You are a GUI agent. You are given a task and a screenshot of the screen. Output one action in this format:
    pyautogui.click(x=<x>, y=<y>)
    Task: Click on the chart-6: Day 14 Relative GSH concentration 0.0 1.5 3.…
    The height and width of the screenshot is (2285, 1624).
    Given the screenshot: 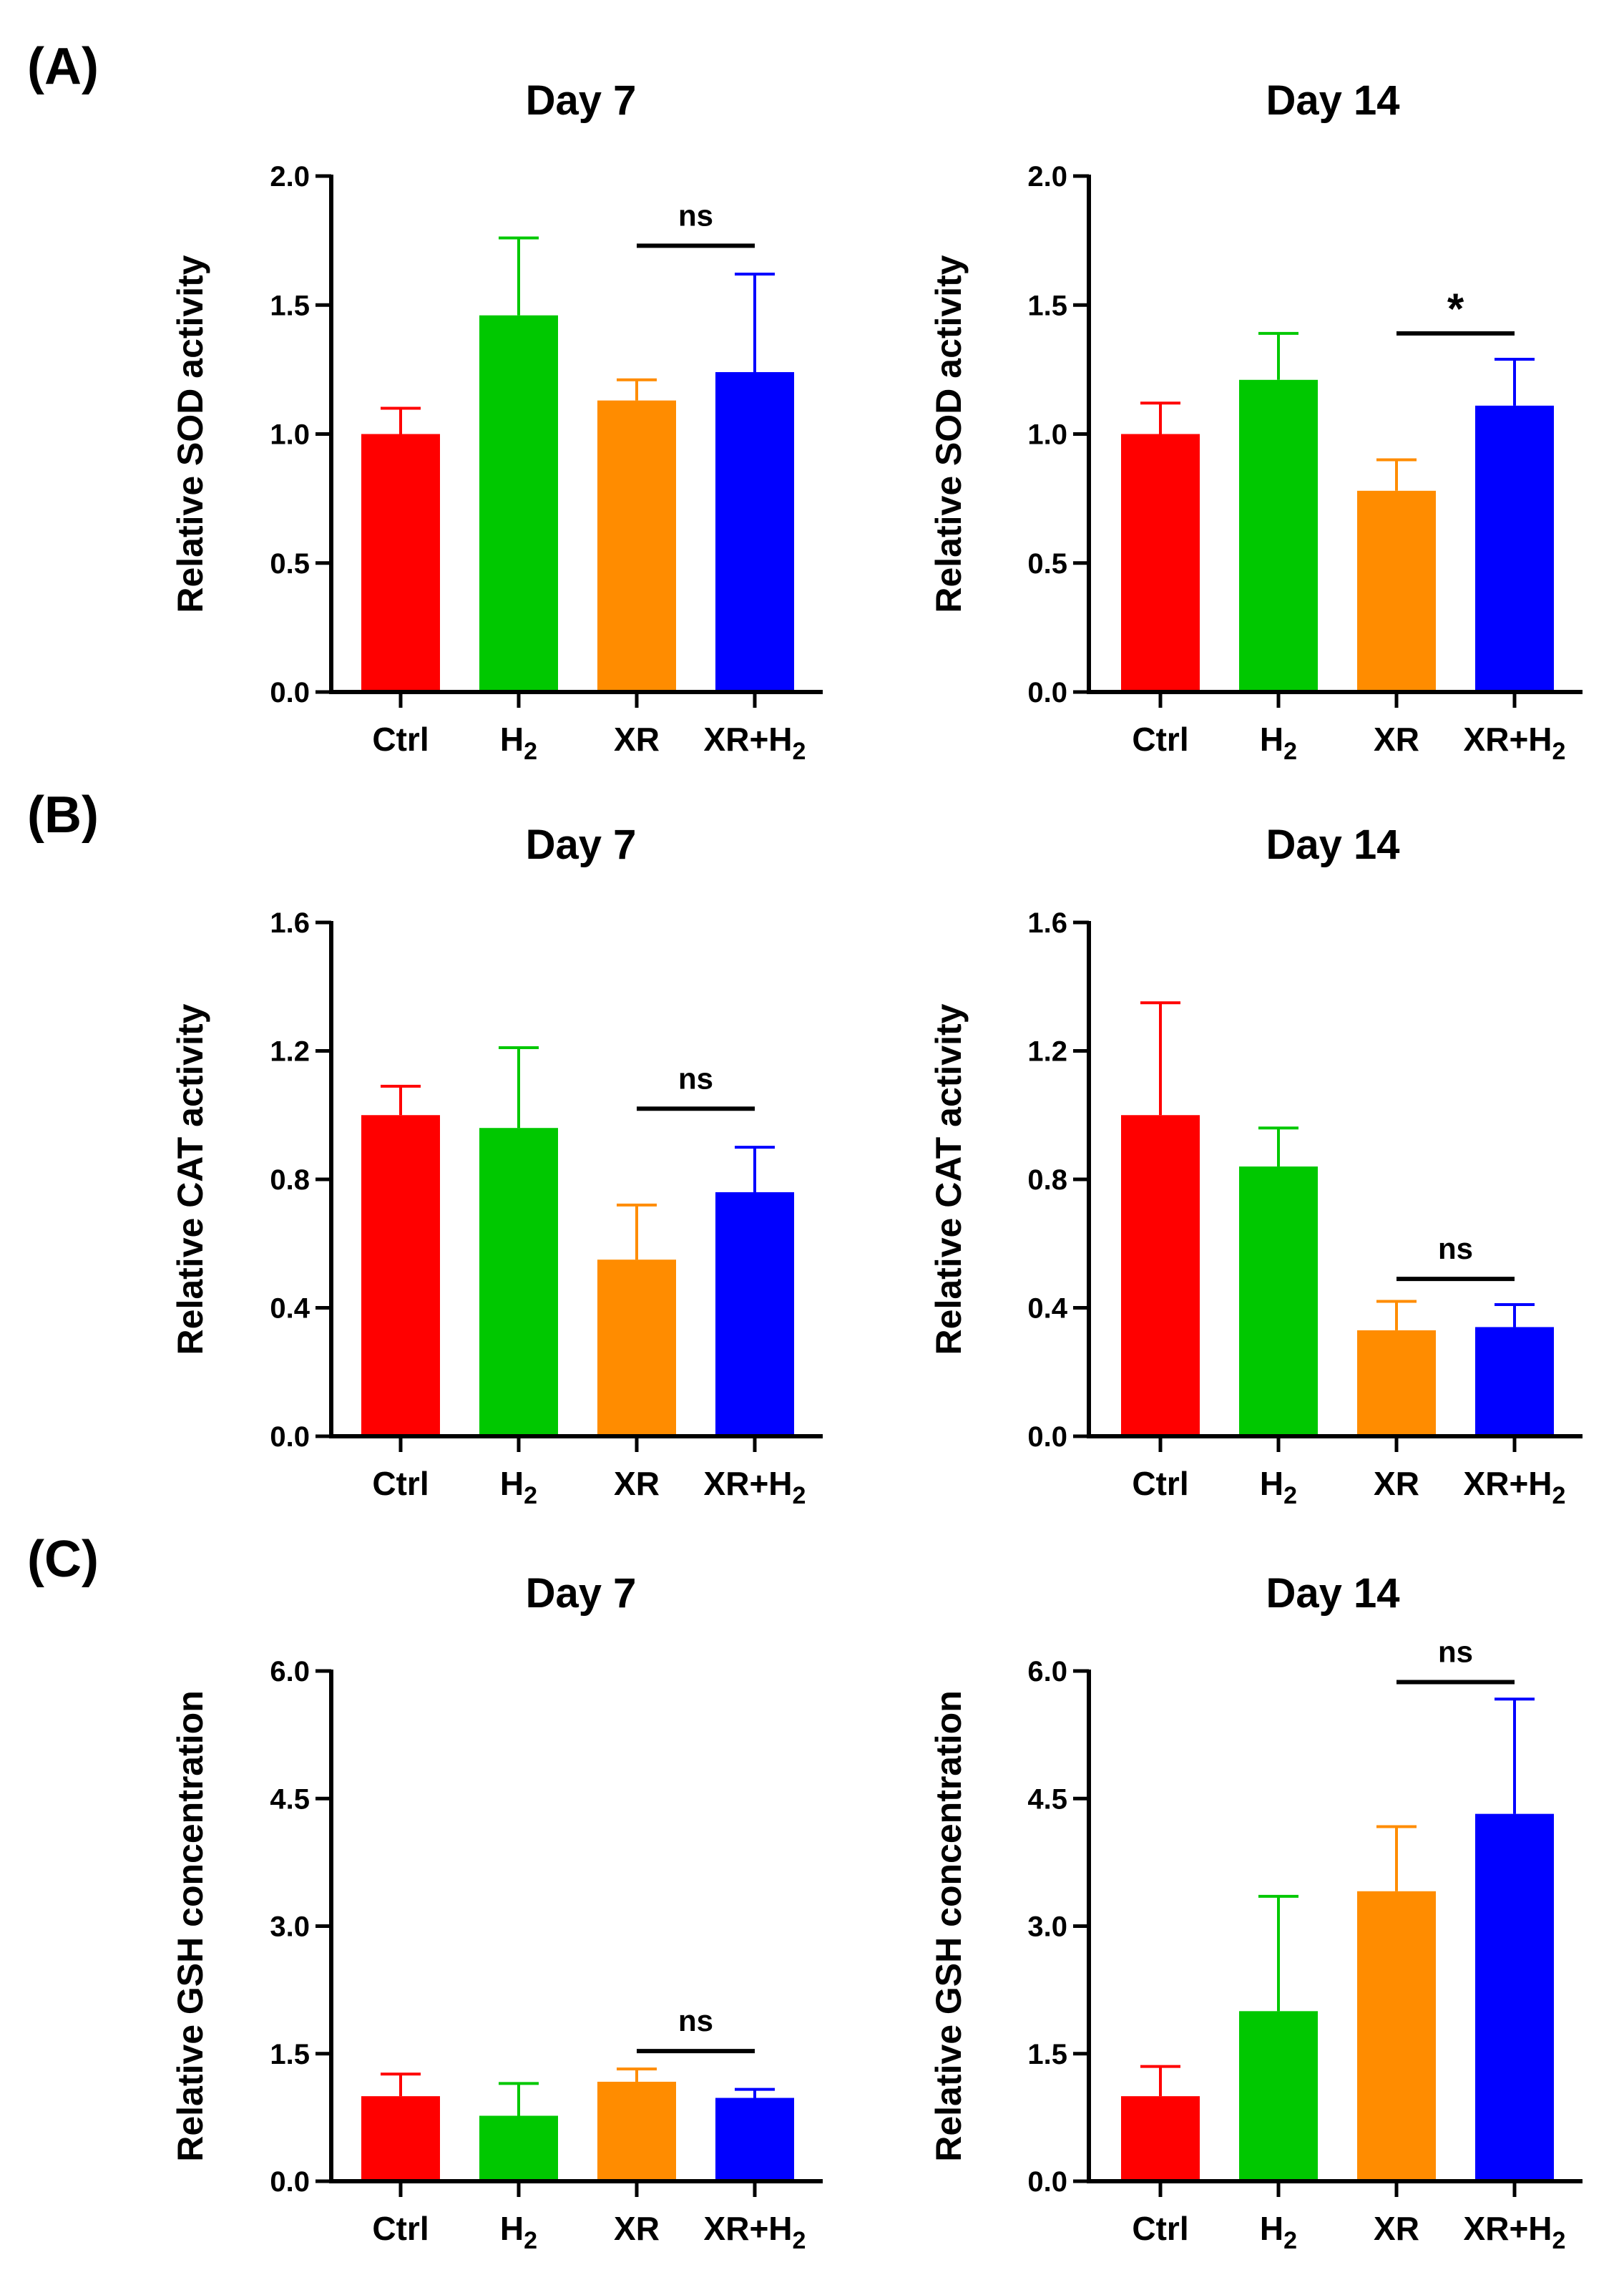 What is the action you would take?
    pyautogui.click(x=1256, y=1912)
    